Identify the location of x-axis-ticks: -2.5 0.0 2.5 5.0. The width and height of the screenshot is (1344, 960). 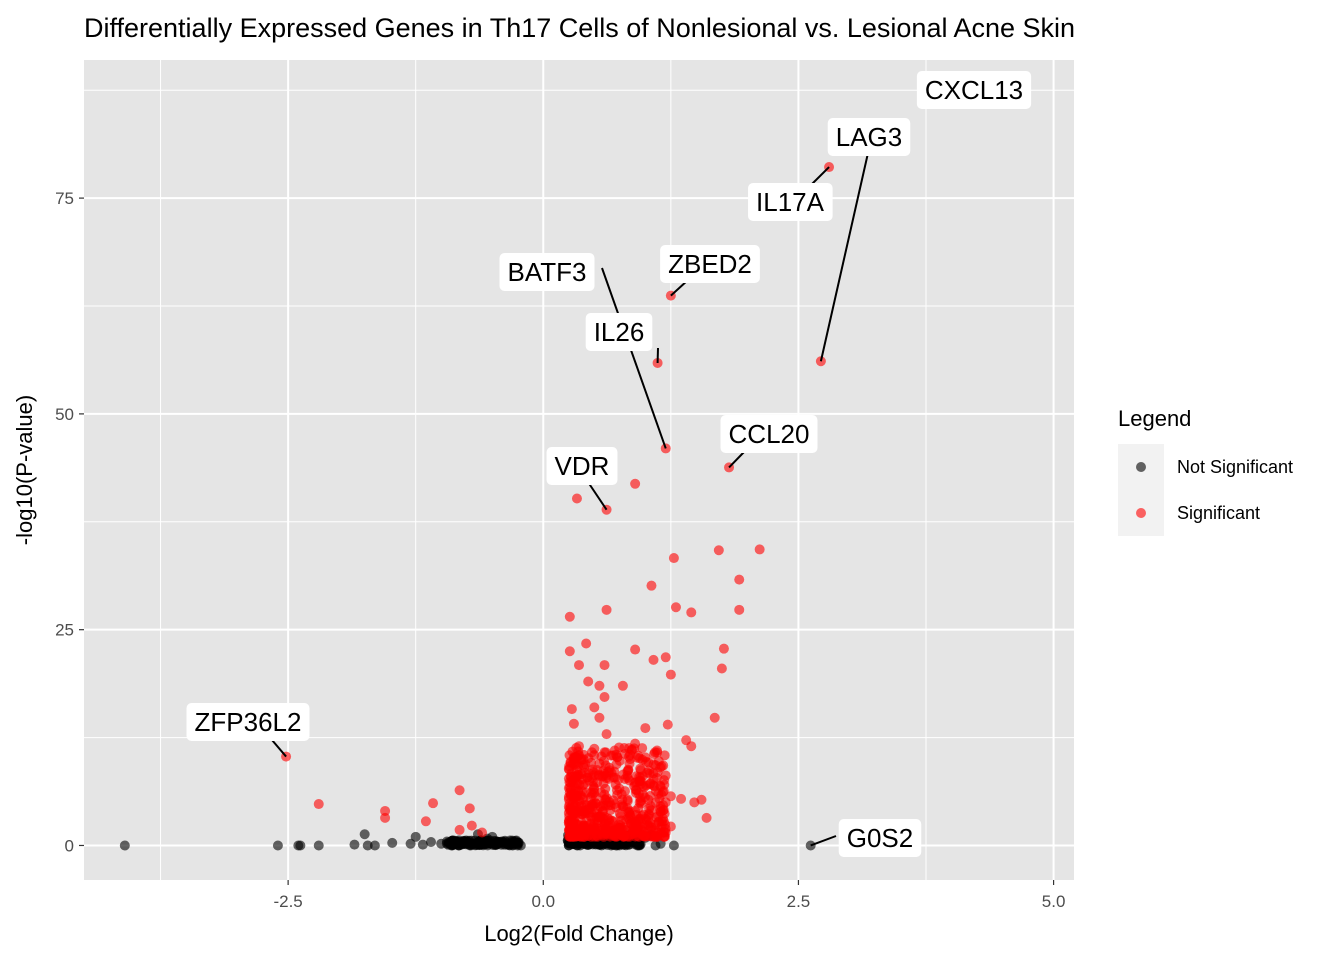
(669, 895).